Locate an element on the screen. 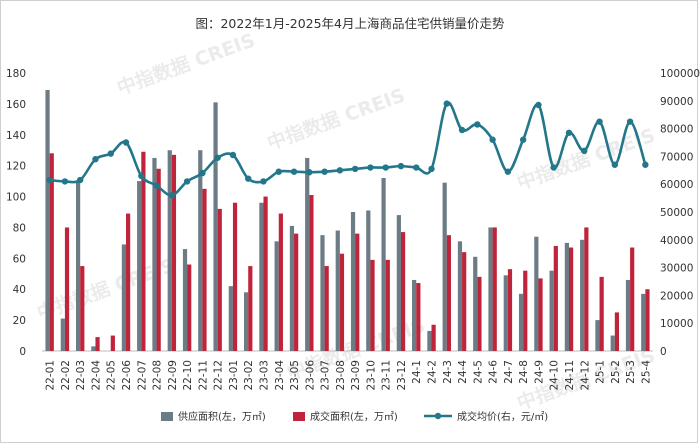 The image size is (700, 445). right-tick-label: 40000 is located at coordinates (676, 241).